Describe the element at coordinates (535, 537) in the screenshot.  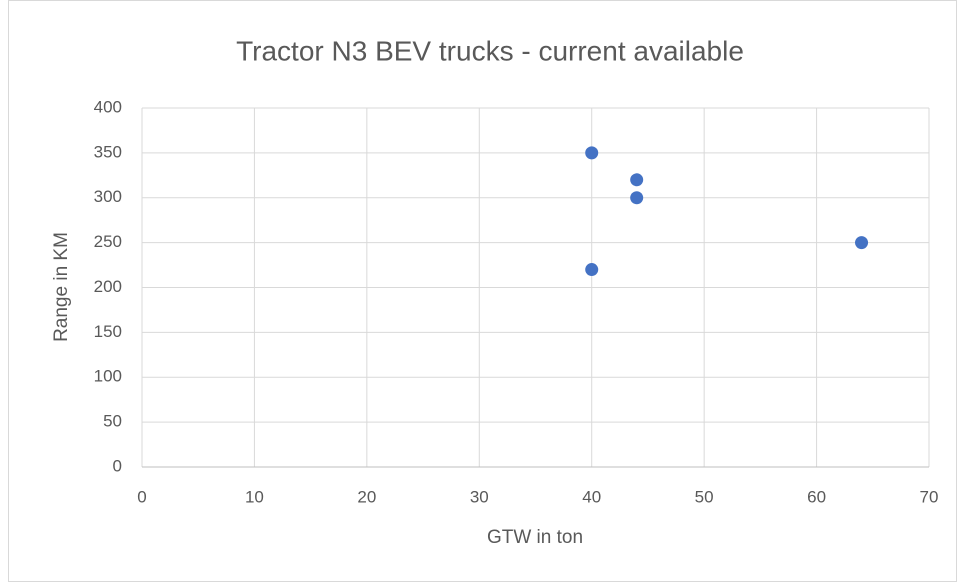
I see `x-axis-label: GTW in ton` at that location.